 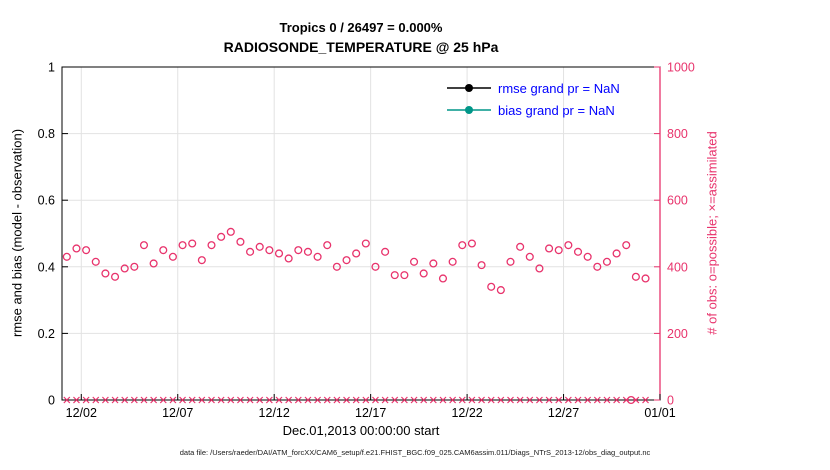 I want to click on svg-text: 600, so click(x=677, y=201).